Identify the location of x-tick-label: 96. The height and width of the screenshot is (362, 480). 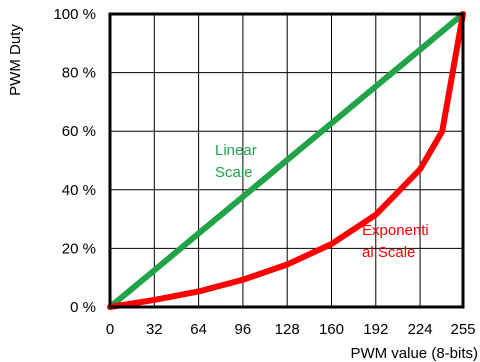
(243, 329).